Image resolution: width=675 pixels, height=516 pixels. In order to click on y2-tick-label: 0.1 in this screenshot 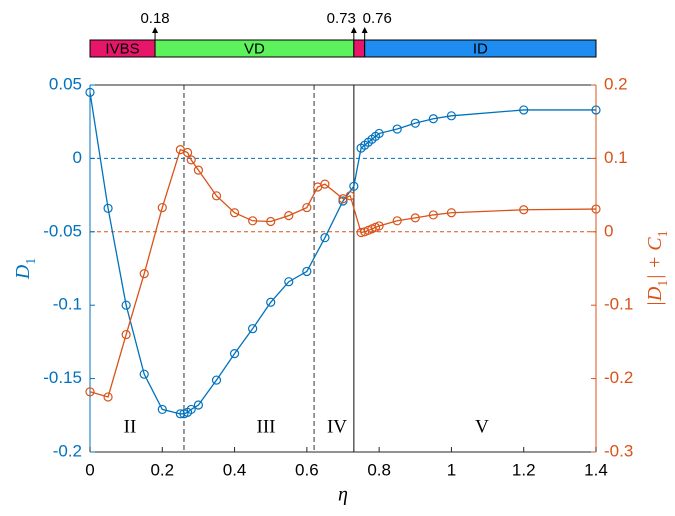, I will do `click(616, 157)`.